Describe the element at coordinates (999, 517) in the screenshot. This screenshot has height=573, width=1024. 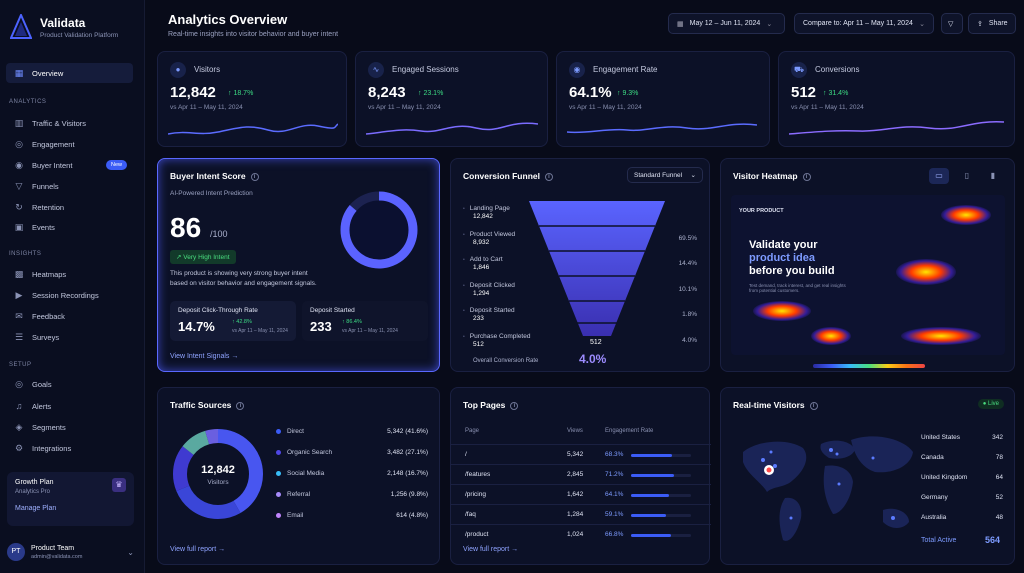
I see `country-count: 48` at that location.